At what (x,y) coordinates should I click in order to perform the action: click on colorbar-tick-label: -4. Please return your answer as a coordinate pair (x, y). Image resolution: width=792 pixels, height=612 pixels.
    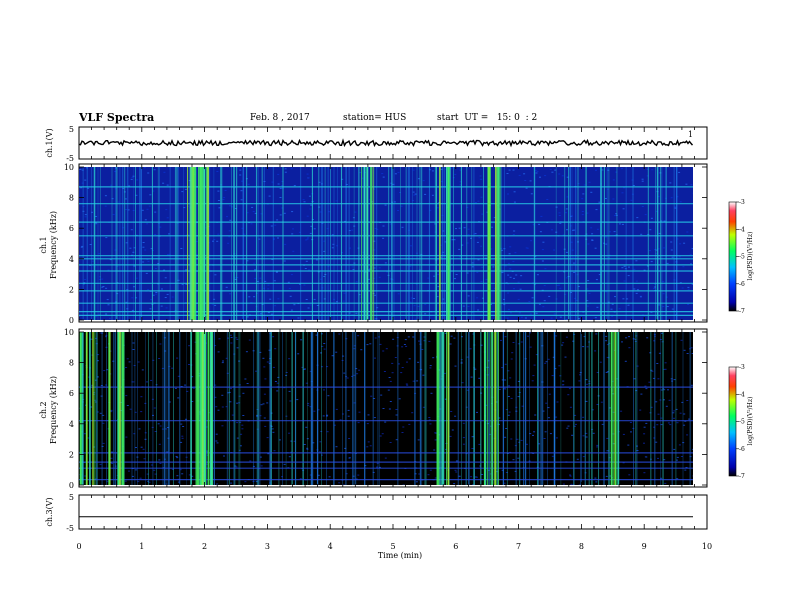
    Looking at the image, I should click on (742, 394).